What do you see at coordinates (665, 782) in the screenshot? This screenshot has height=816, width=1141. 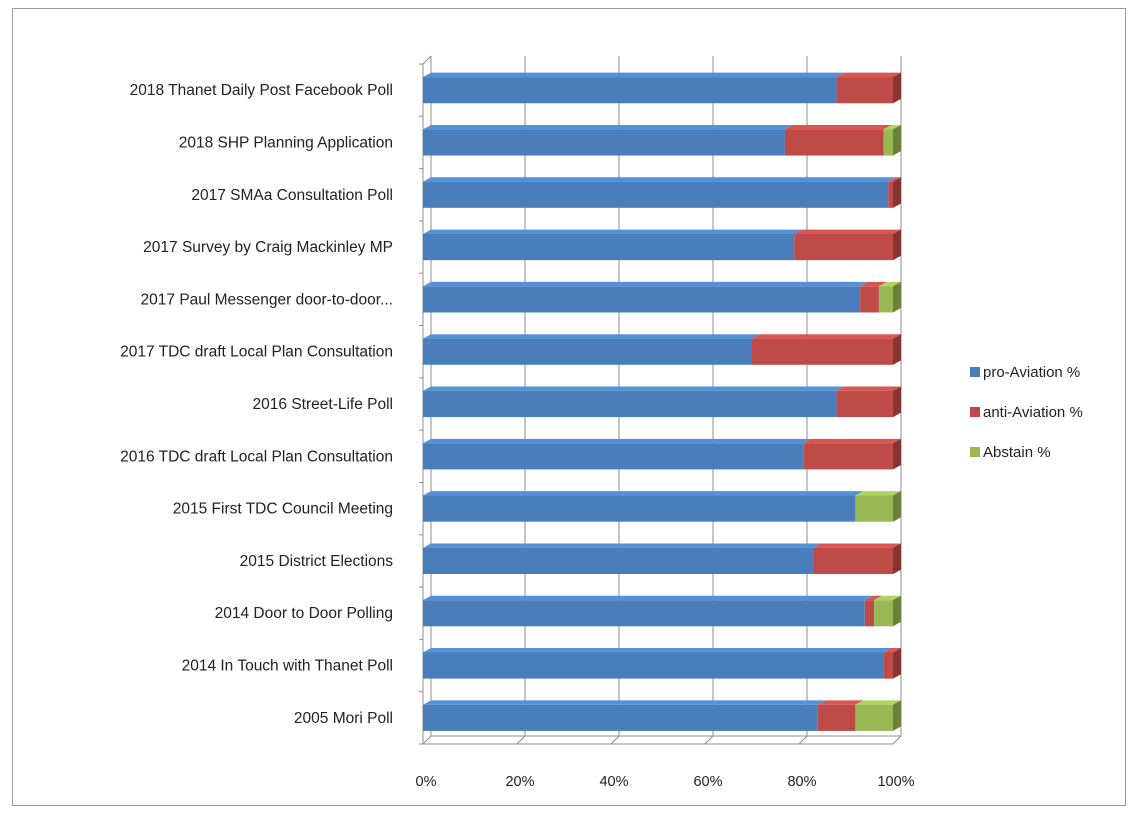 I see `x-tick-labels: 0% 20% 40% 60% 80% 100%` at bounding box center [665, 782].